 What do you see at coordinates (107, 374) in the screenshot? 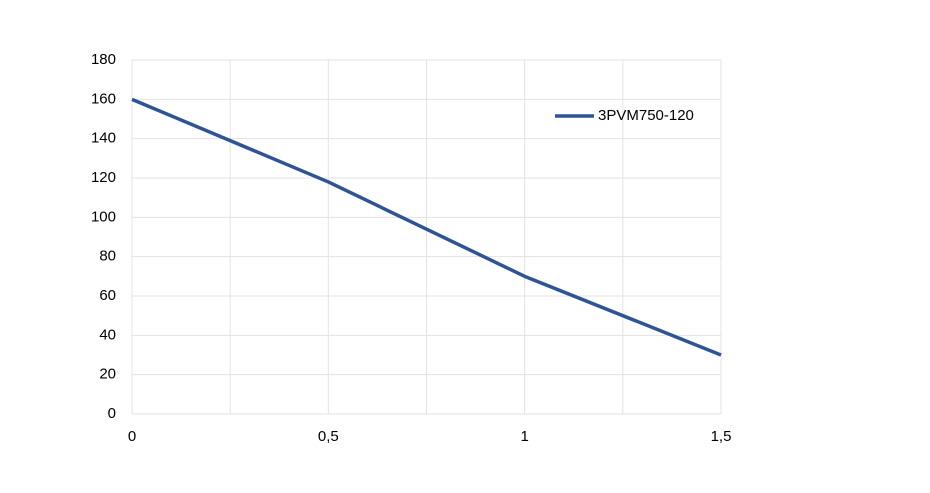
I see `y-tick-label: 20` at bounding box center [107, 374].